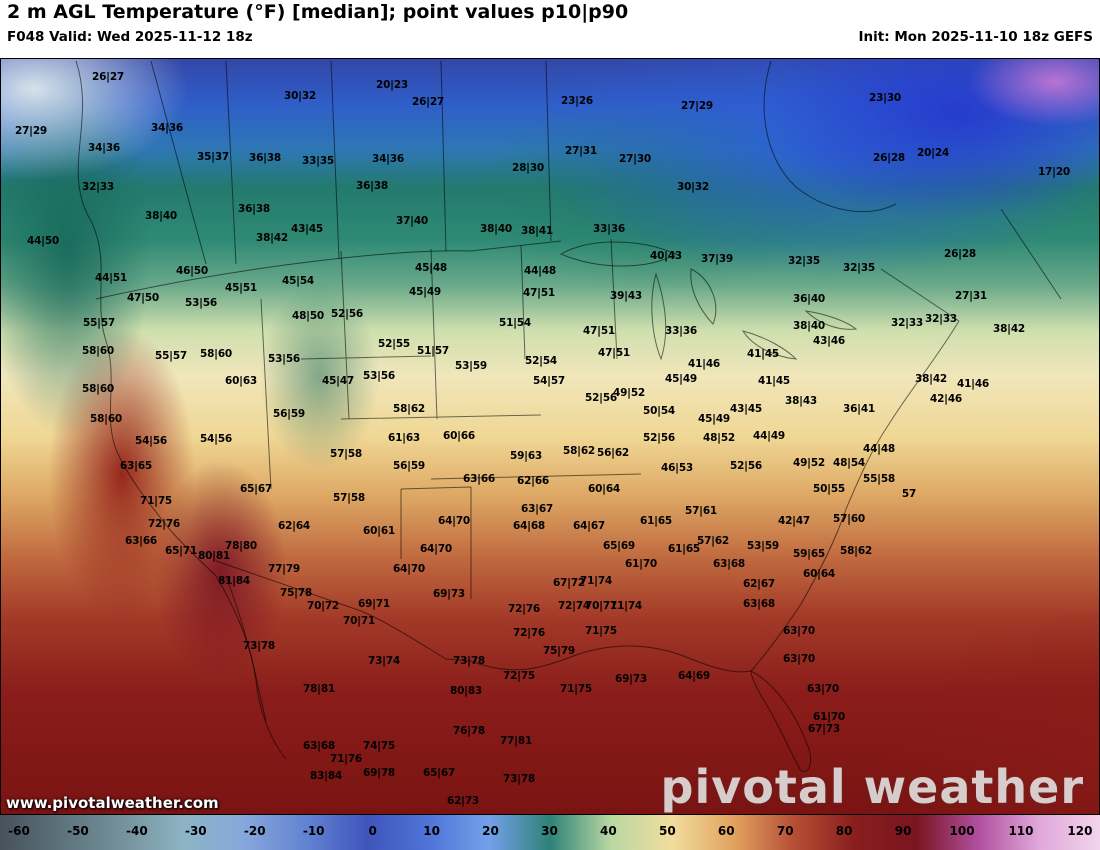  Describe the element at coordinates (431, 831) in the screenshot. I see `colorbar-tick: 10` at that location.